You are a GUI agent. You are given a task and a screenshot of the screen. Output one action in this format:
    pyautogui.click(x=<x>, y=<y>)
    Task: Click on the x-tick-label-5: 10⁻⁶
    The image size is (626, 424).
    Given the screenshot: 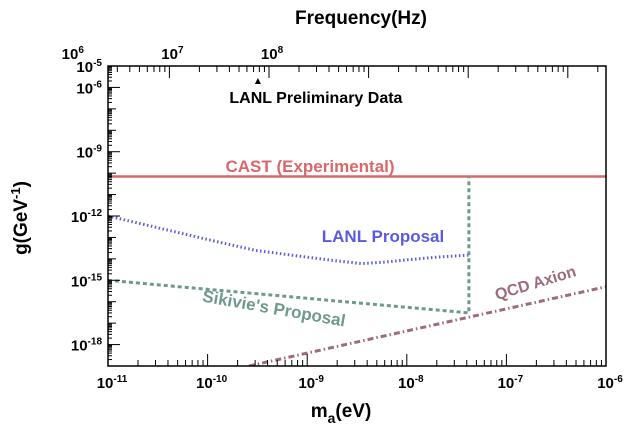 What is the action you would take?
    pyautogui.click(x=610, y=383)
    